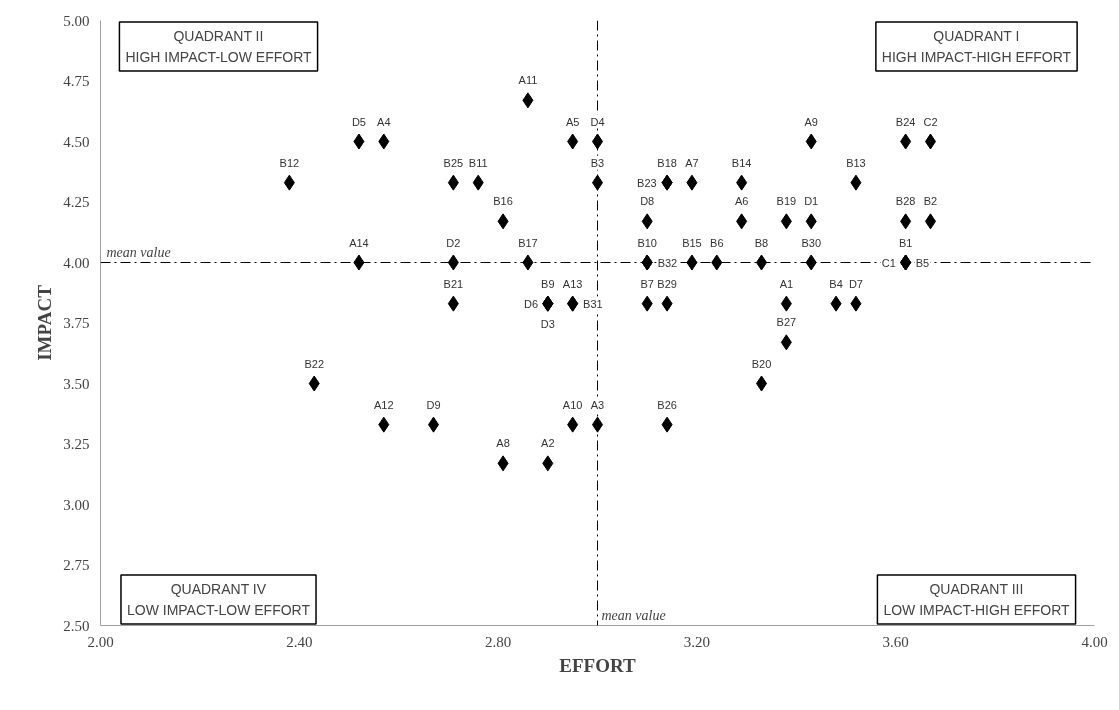 This screenshot has height=710, width=1119. I want to click on annotation: A10, so click(572, 404).